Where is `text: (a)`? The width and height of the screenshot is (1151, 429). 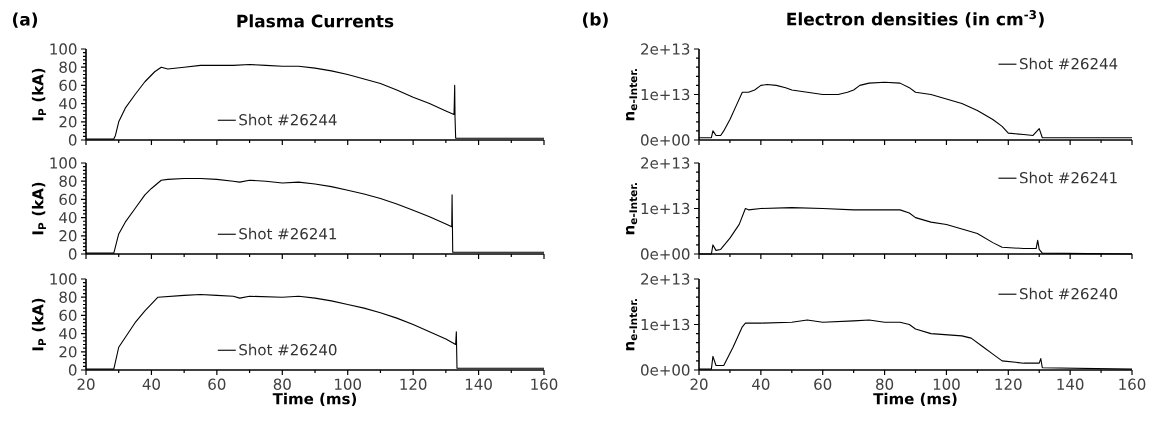
text: (a) is located at coordinates (25, 20).